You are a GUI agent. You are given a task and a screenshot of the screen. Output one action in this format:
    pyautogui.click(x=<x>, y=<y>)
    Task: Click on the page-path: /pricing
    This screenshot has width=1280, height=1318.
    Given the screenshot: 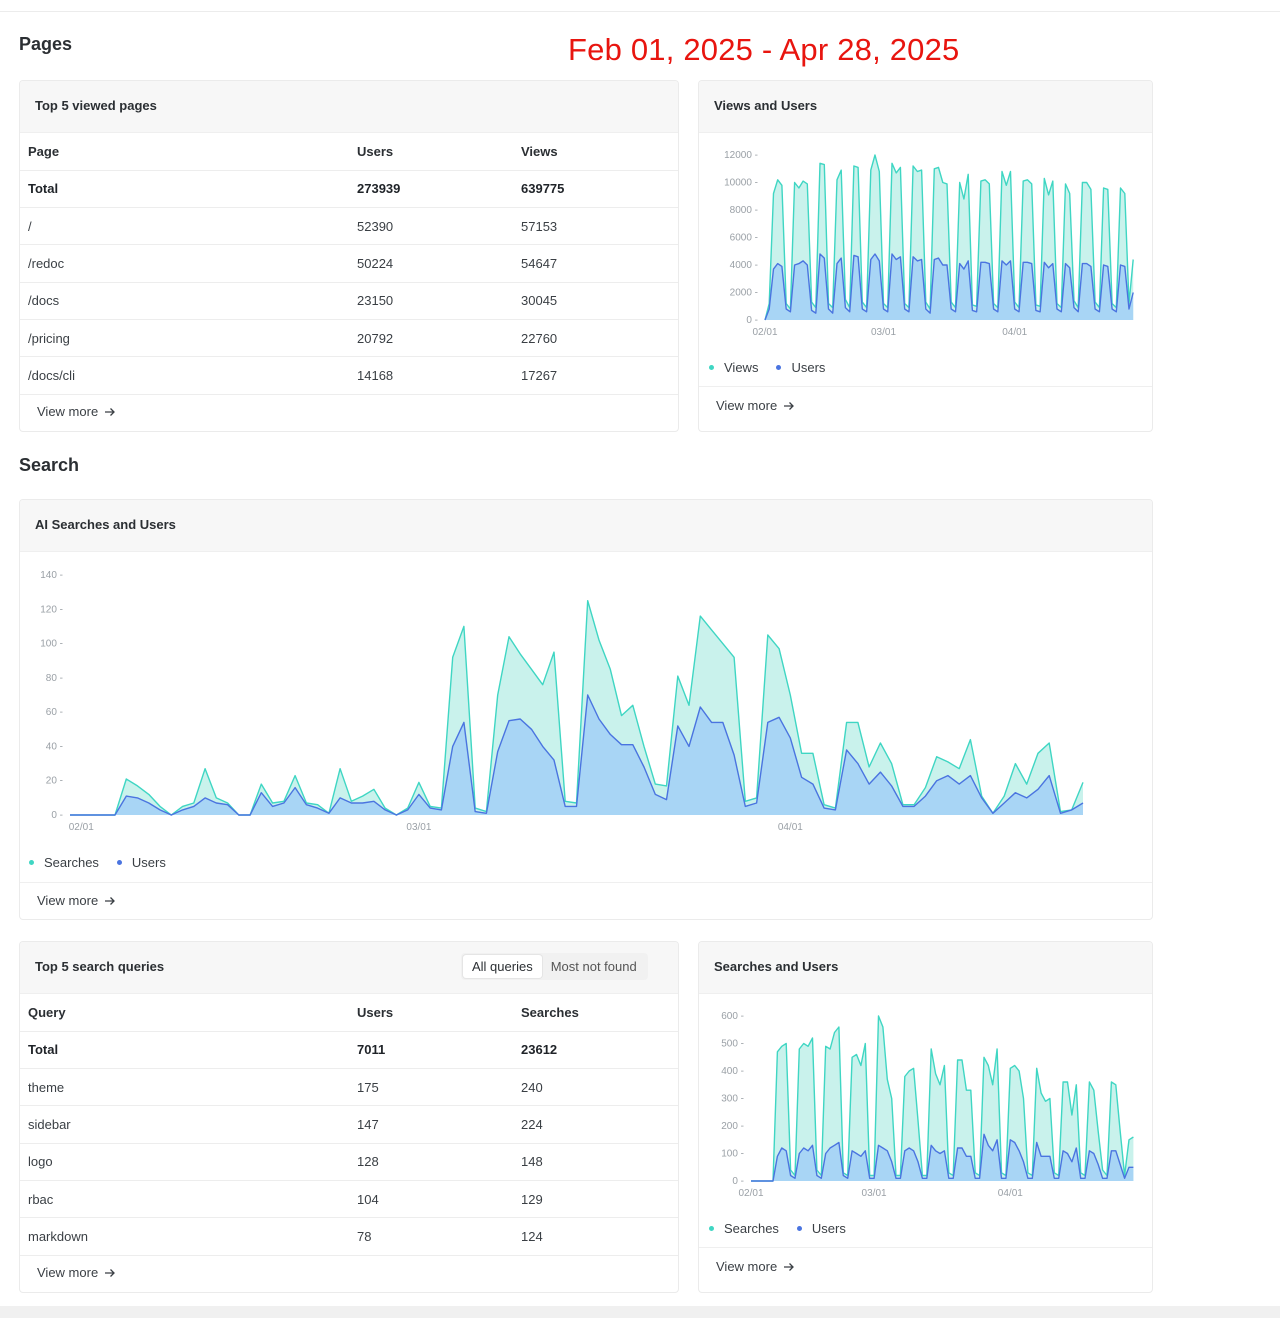 What is the action you would take?
    pyautogui.click(x=184, y=338)
    